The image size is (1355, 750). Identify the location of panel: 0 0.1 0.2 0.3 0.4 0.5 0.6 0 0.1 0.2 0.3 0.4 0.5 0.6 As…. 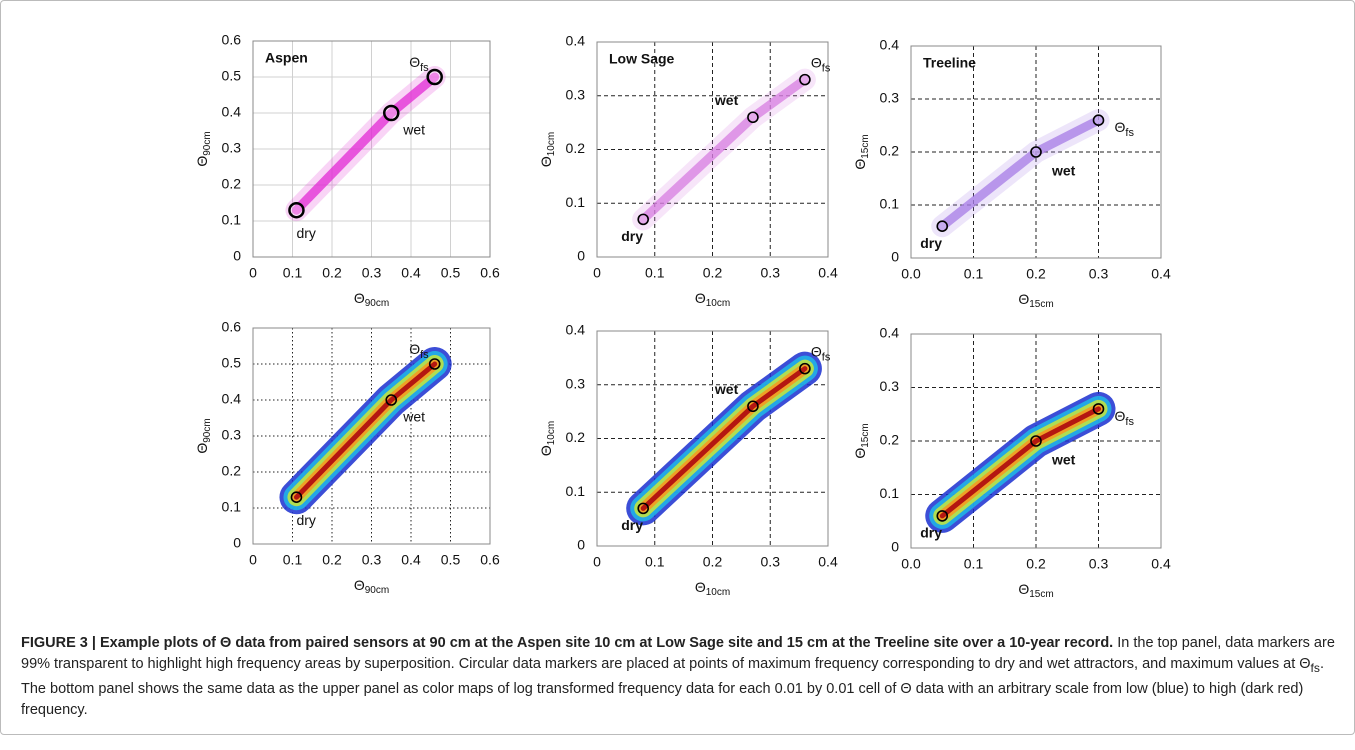
(347, 170).